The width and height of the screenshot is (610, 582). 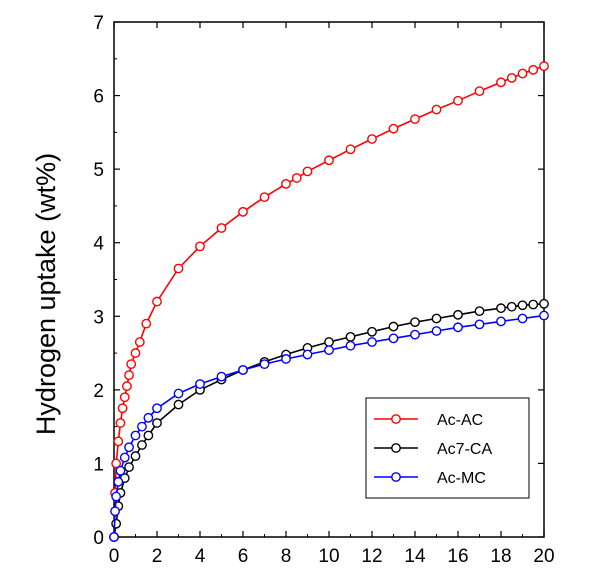 I want to click on y-tick-label: 6, so click(x=98, y=97).